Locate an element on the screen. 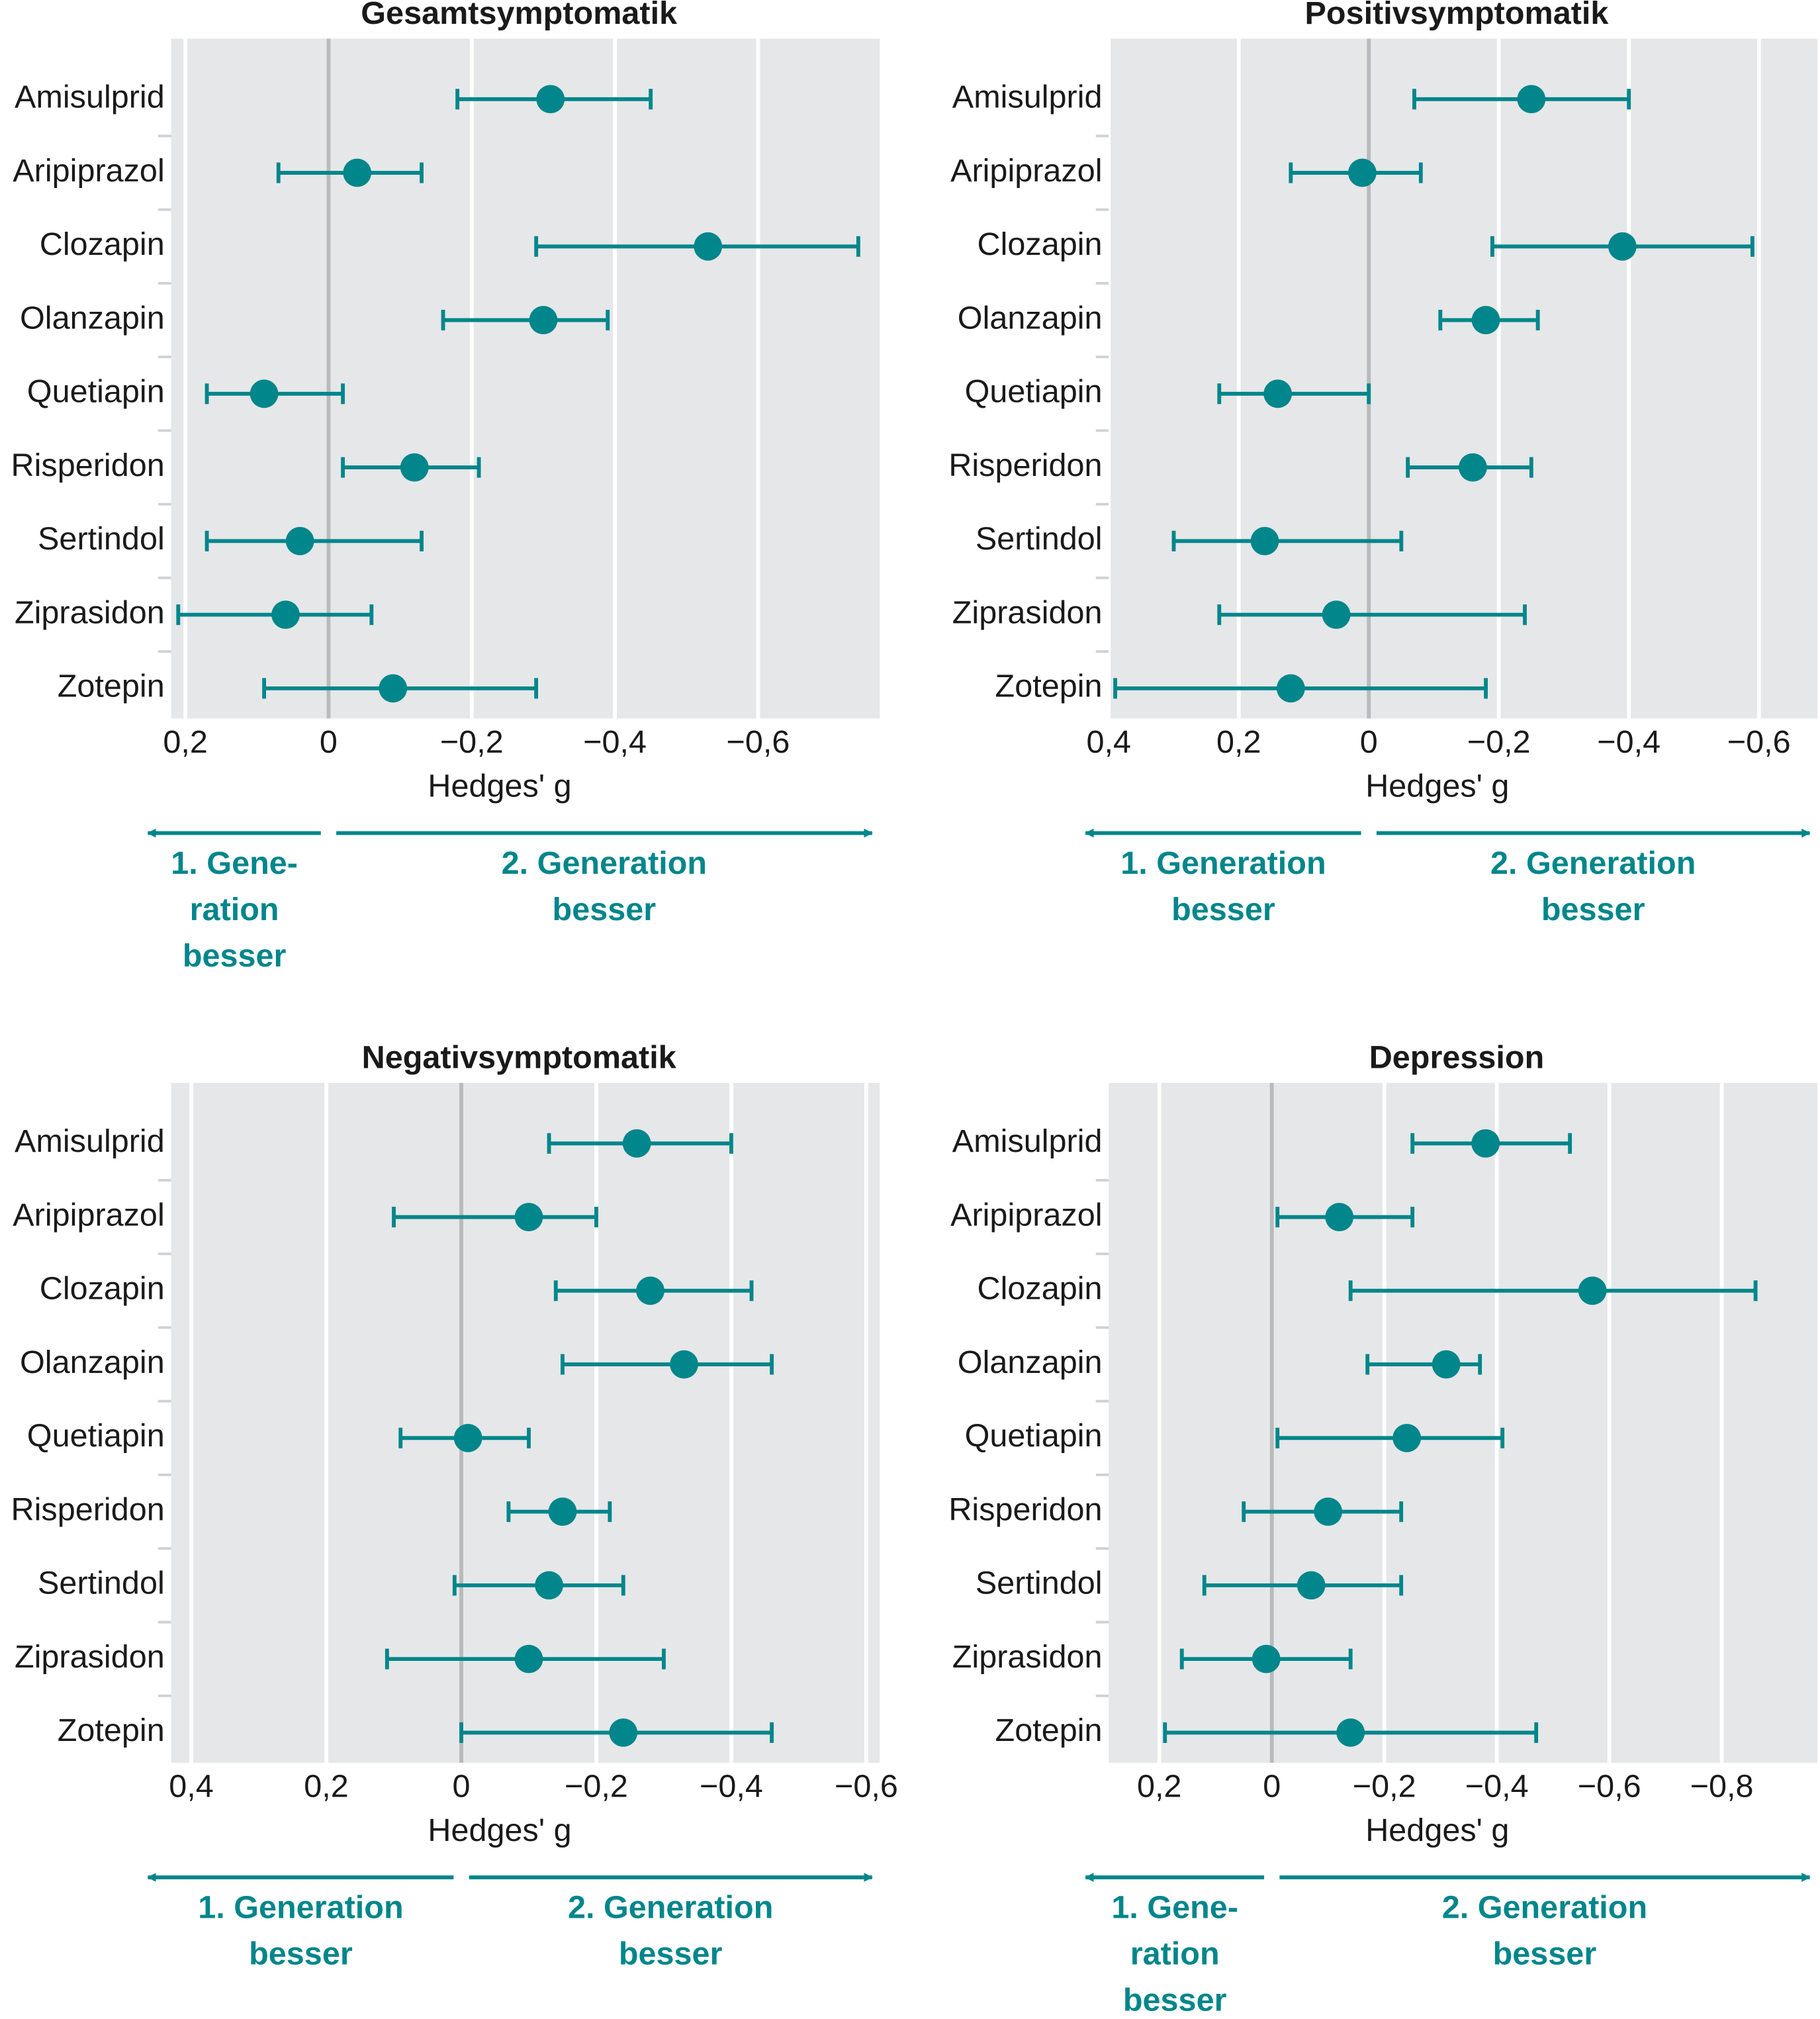 Image resolution: width=1820 pixels, height=2019 pixels. panel-title: Gesamtsymptomatik is located at coordinates (519, 15).